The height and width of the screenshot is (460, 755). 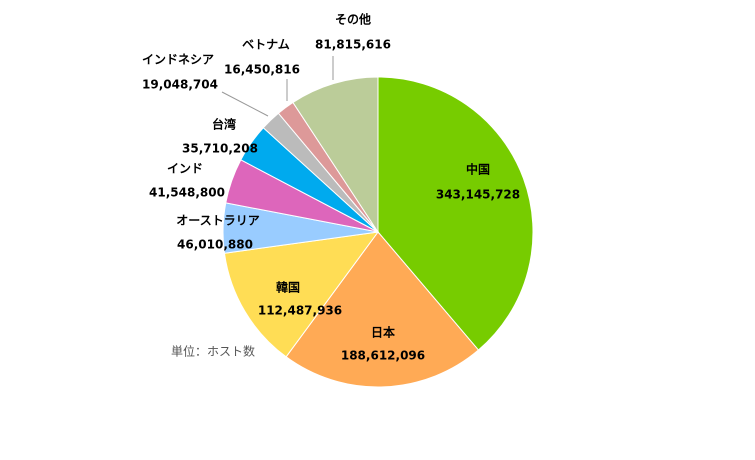 I want to click on slice-label: ベトナム, so click(x=266, y=45).